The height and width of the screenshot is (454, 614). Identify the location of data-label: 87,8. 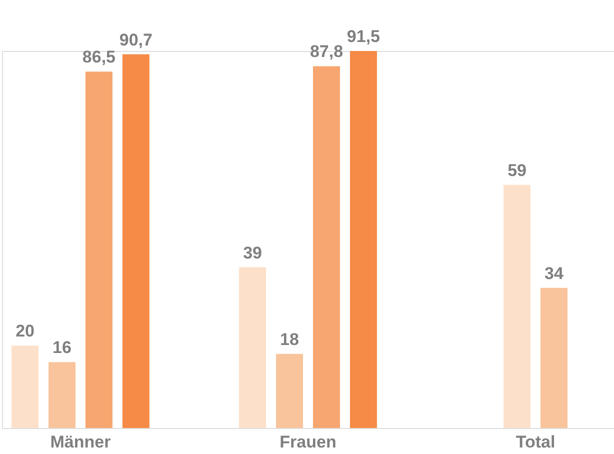
(327, 52).